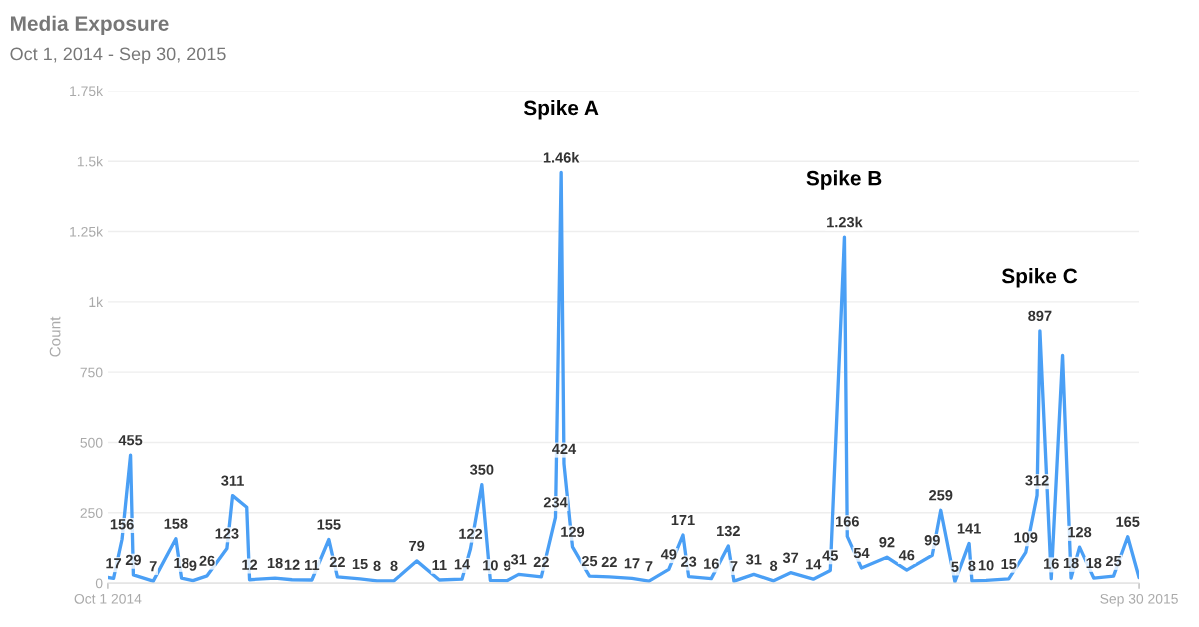 This screenshot has height=627, width=1199. Describe the element at coordinates (133, 560) in the screenshot. I see `data-label: 29` at that location.